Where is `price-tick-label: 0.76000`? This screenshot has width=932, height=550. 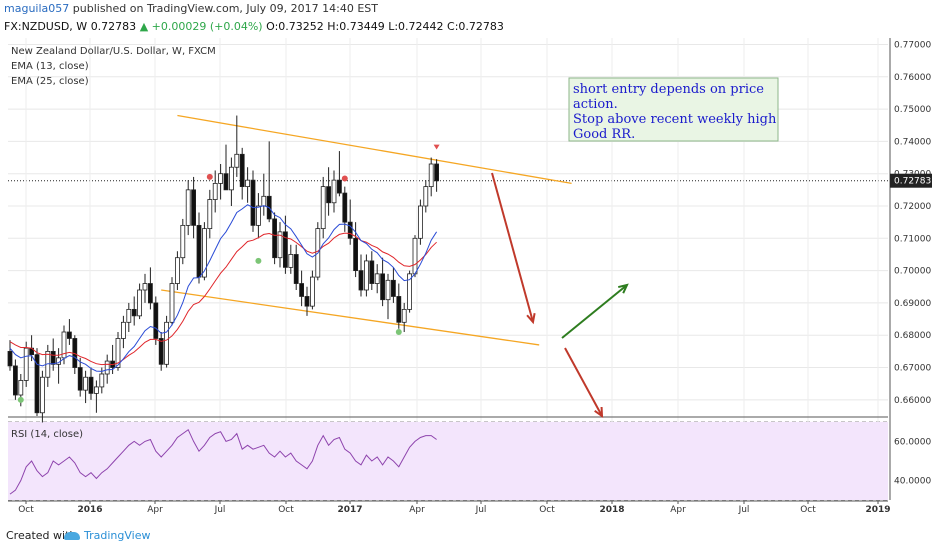 price-tick-label: 0.76000 is located at coordinates (912, 78).